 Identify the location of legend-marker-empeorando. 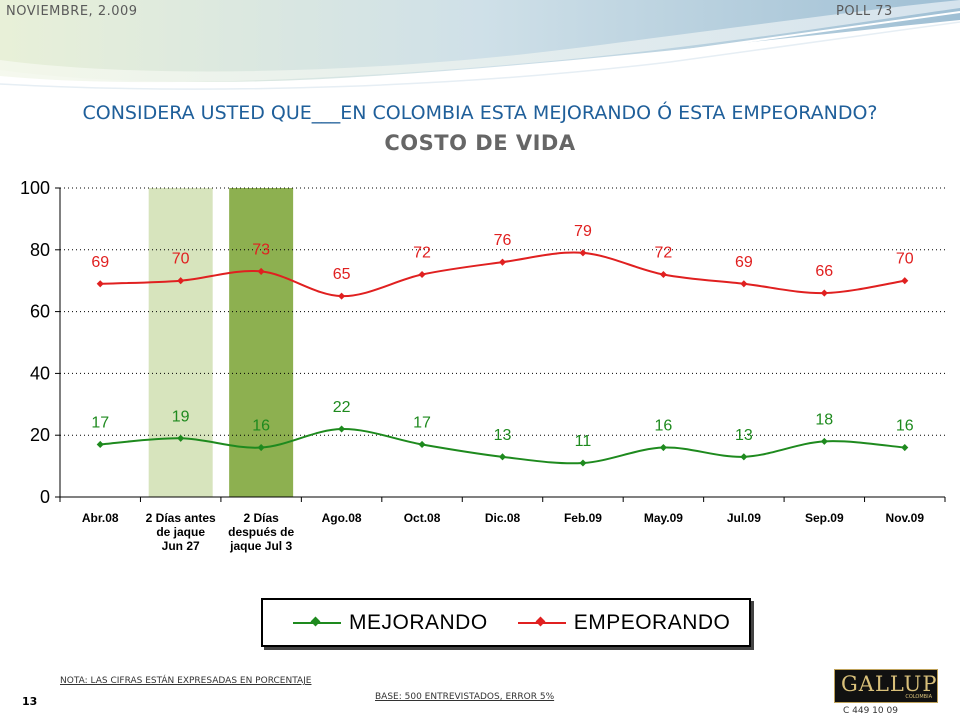
(541, 623).